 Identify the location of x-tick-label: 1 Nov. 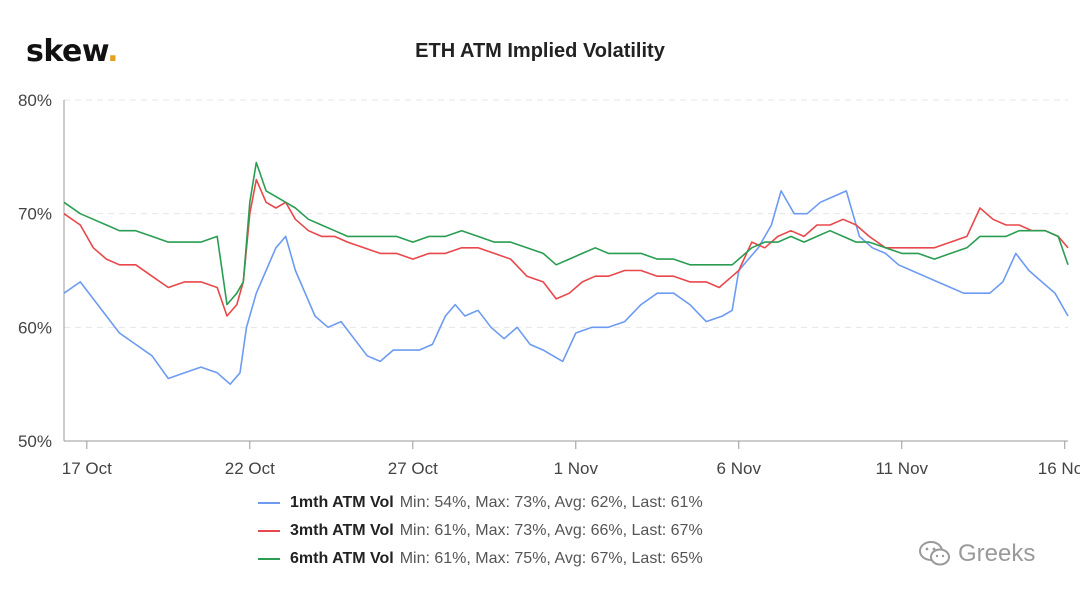
(576, 468).